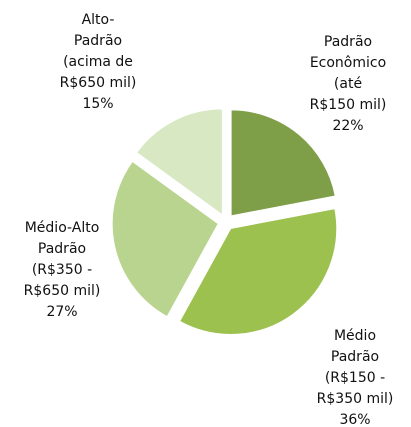  I want to click on slice-label: R$150 mil), so click(348, 105).